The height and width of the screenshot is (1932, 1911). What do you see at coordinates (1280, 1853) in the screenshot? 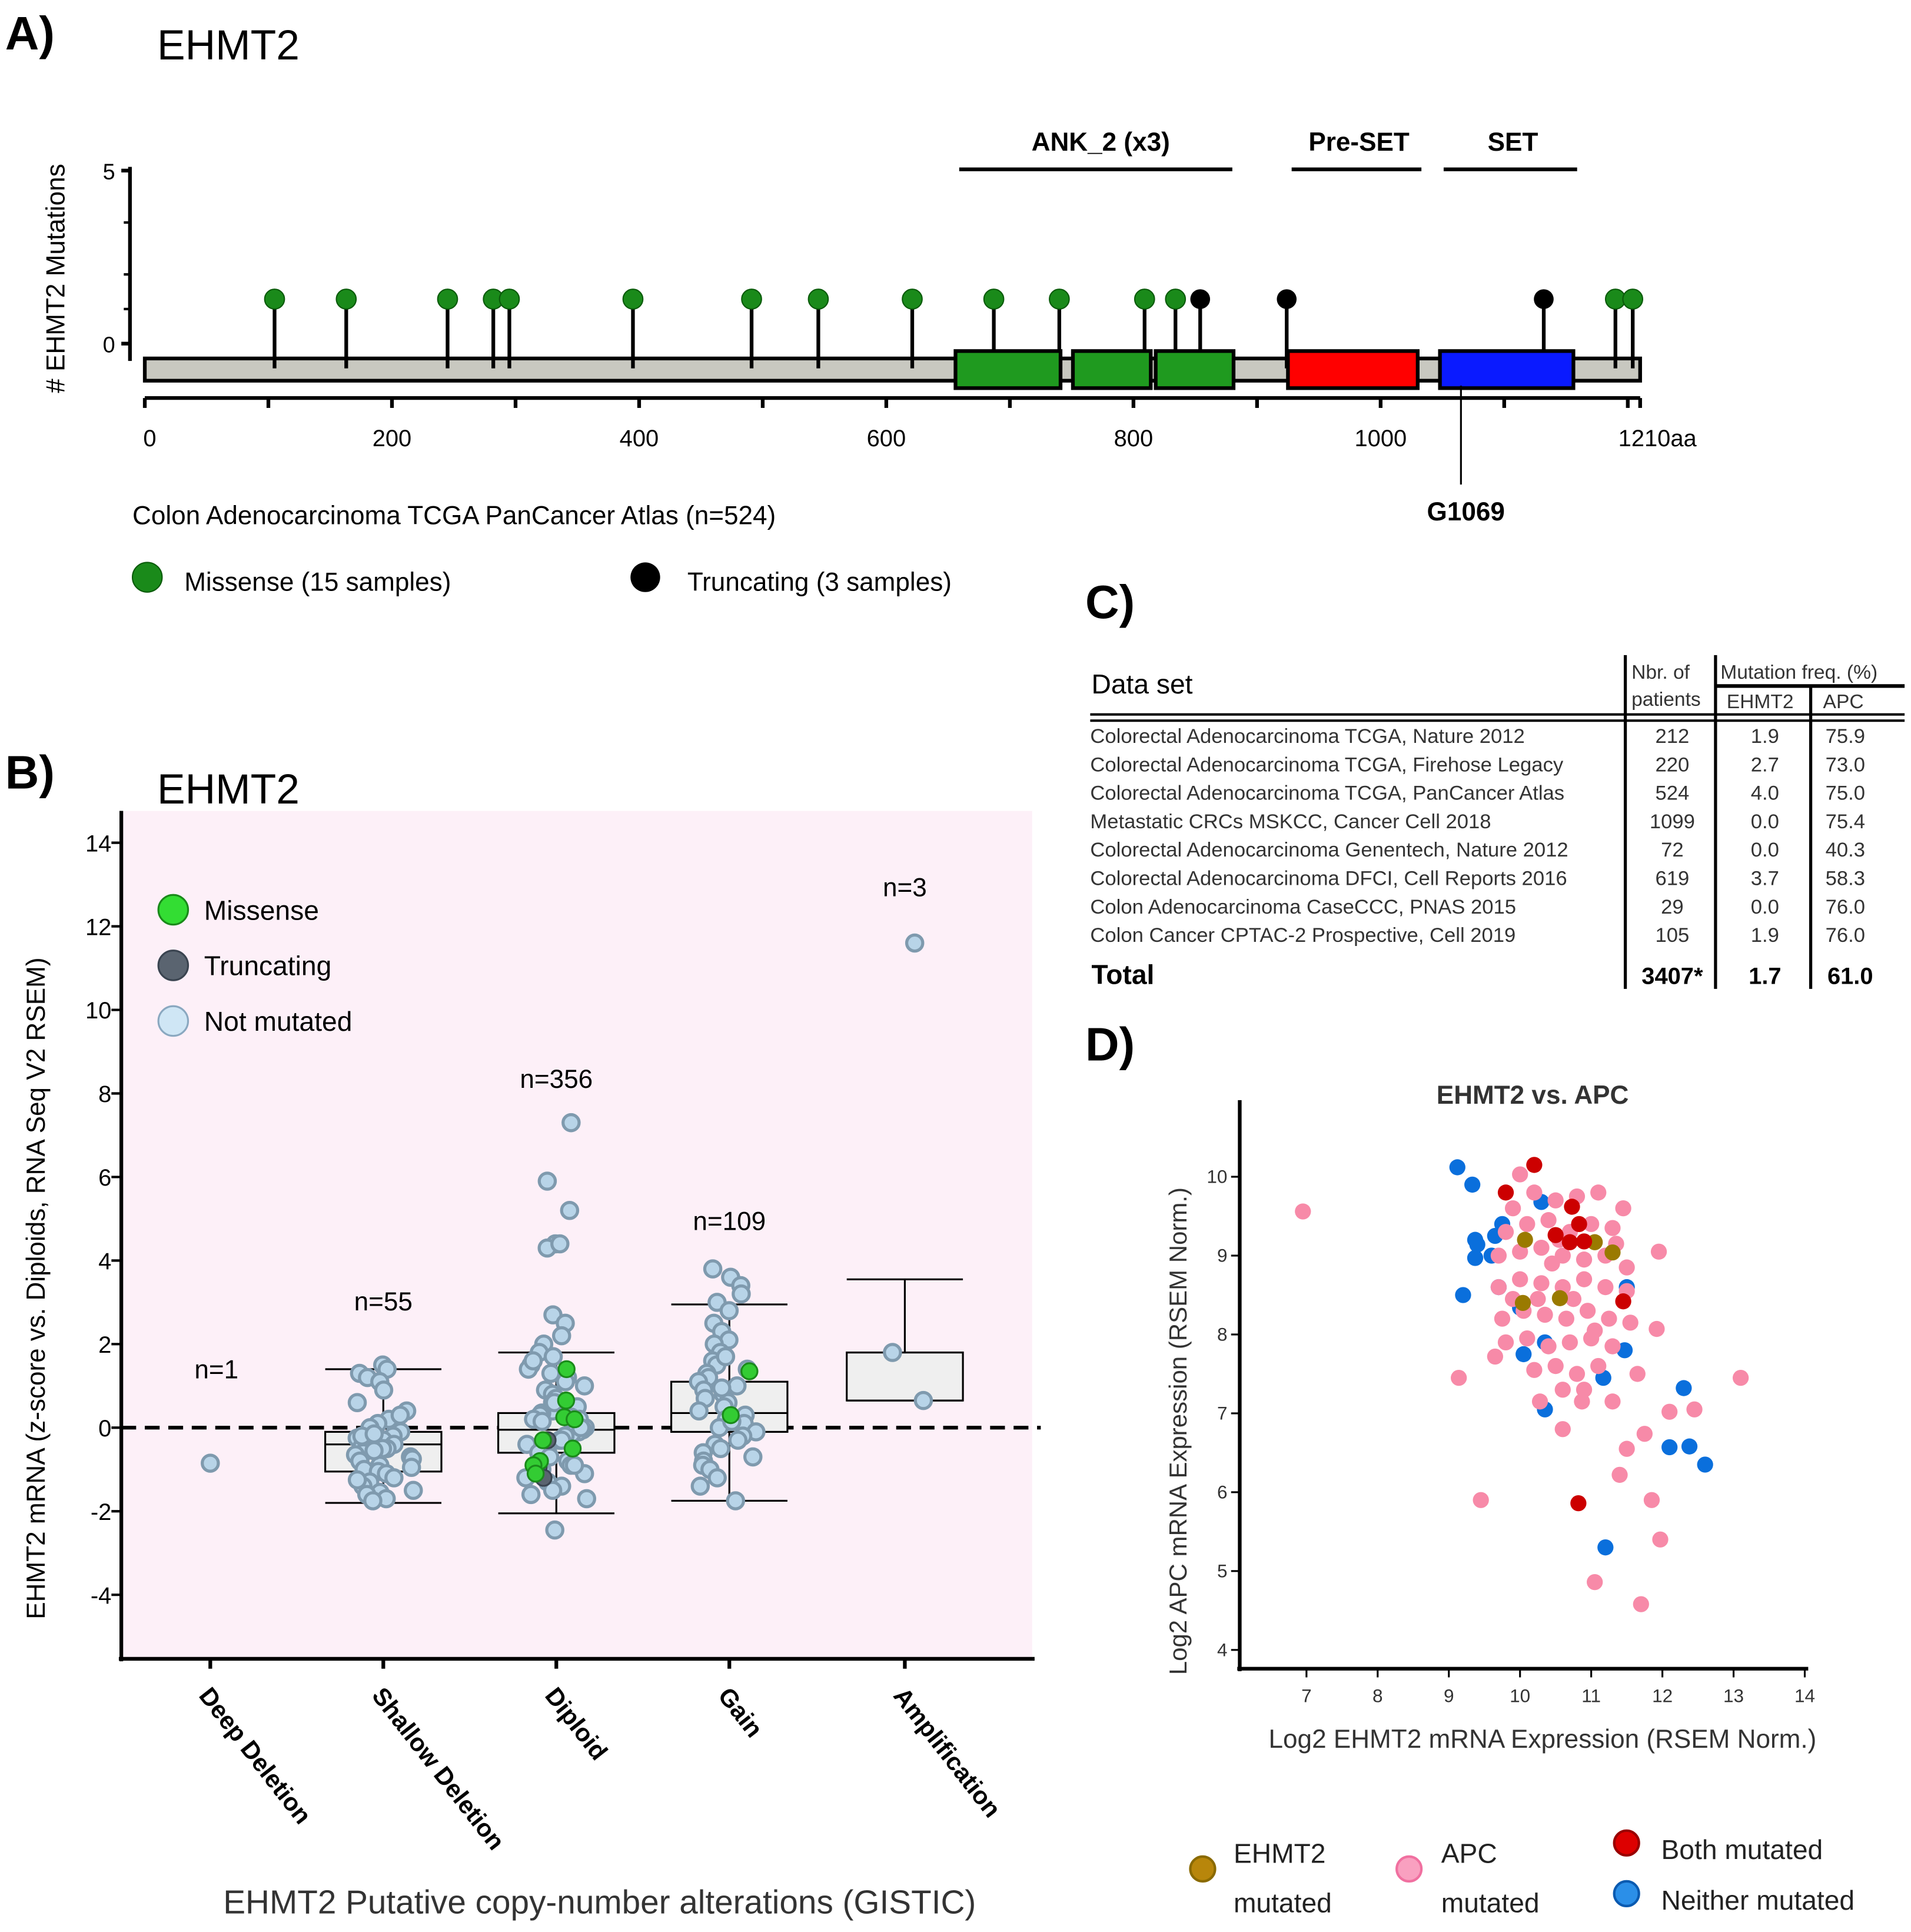
I see `legend-ehmt2-label: EHMT2` at bounding box center [1280, 1853].